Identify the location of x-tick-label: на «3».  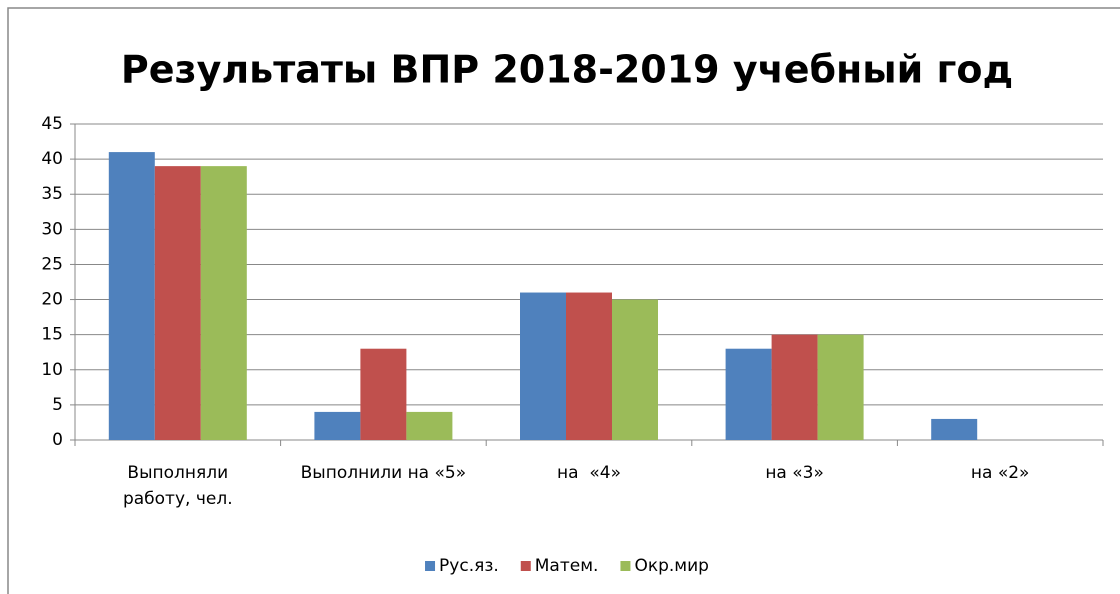
(794, 473).